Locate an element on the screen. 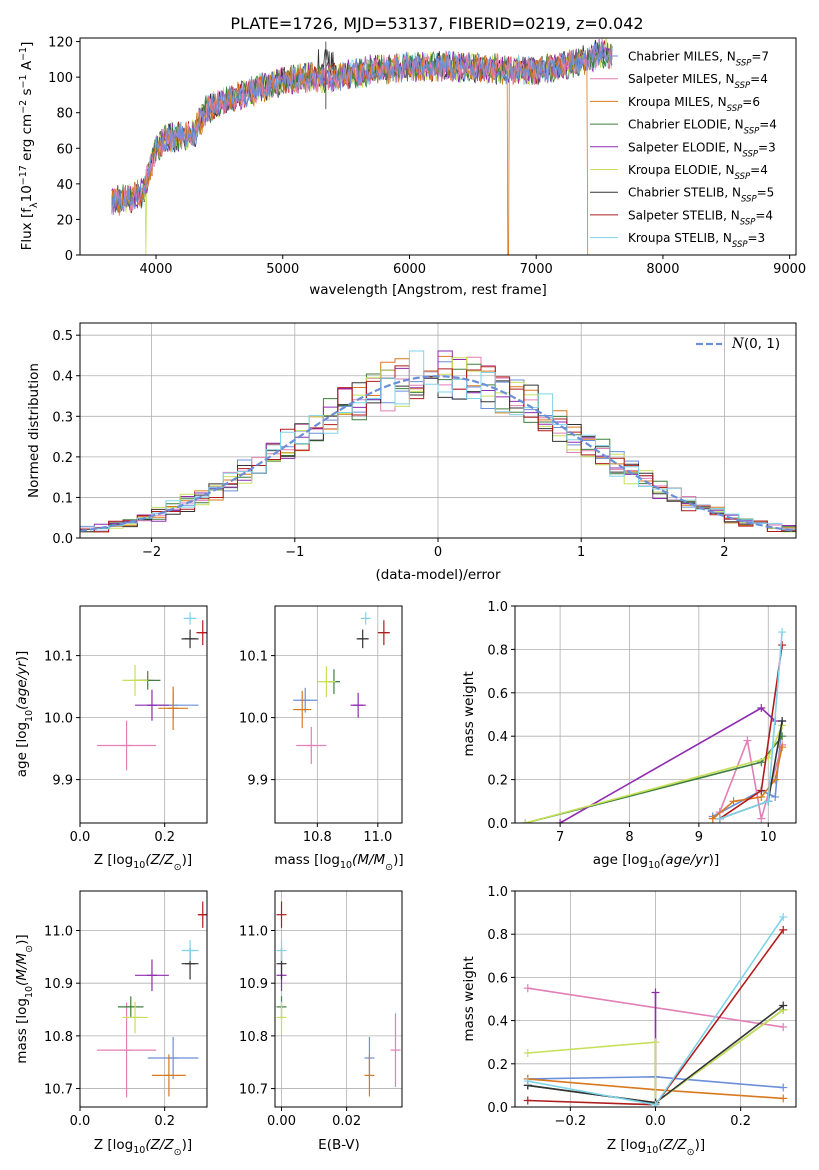 Image resolution: width=819 pixels, height=1170 pixels. x-tick-label: 7000 is located at coordinates (536, 269).